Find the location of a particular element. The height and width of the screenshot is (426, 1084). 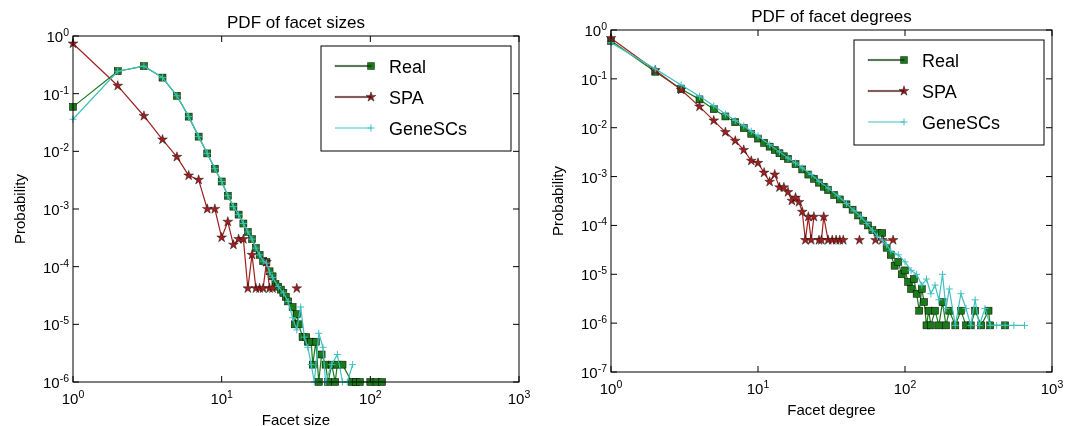

y-tick-label: 10$^{-7}$ is located at coordinates (594, 371).